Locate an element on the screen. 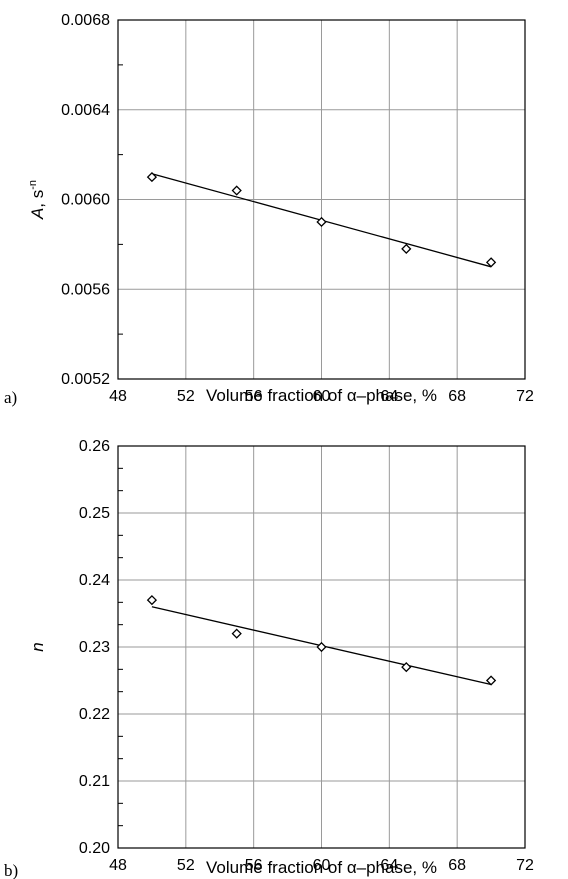  y-tick-label: 0.24 is located at coordinates (94, 580).